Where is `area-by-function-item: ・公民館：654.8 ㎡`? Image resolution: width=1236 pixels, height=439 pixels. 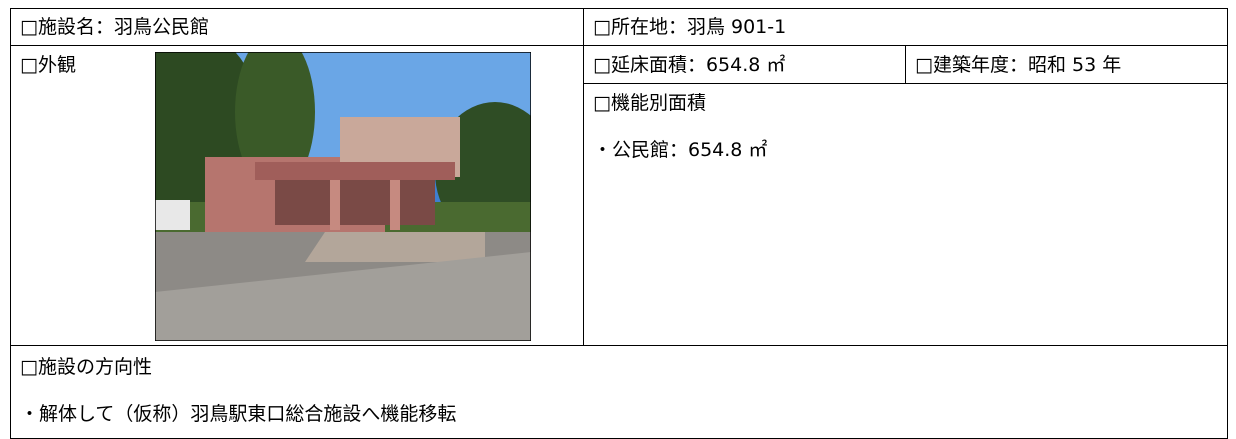
area-by-function-item: ・公民館：654.8 ㎡ is located at coordinates (680, 150).